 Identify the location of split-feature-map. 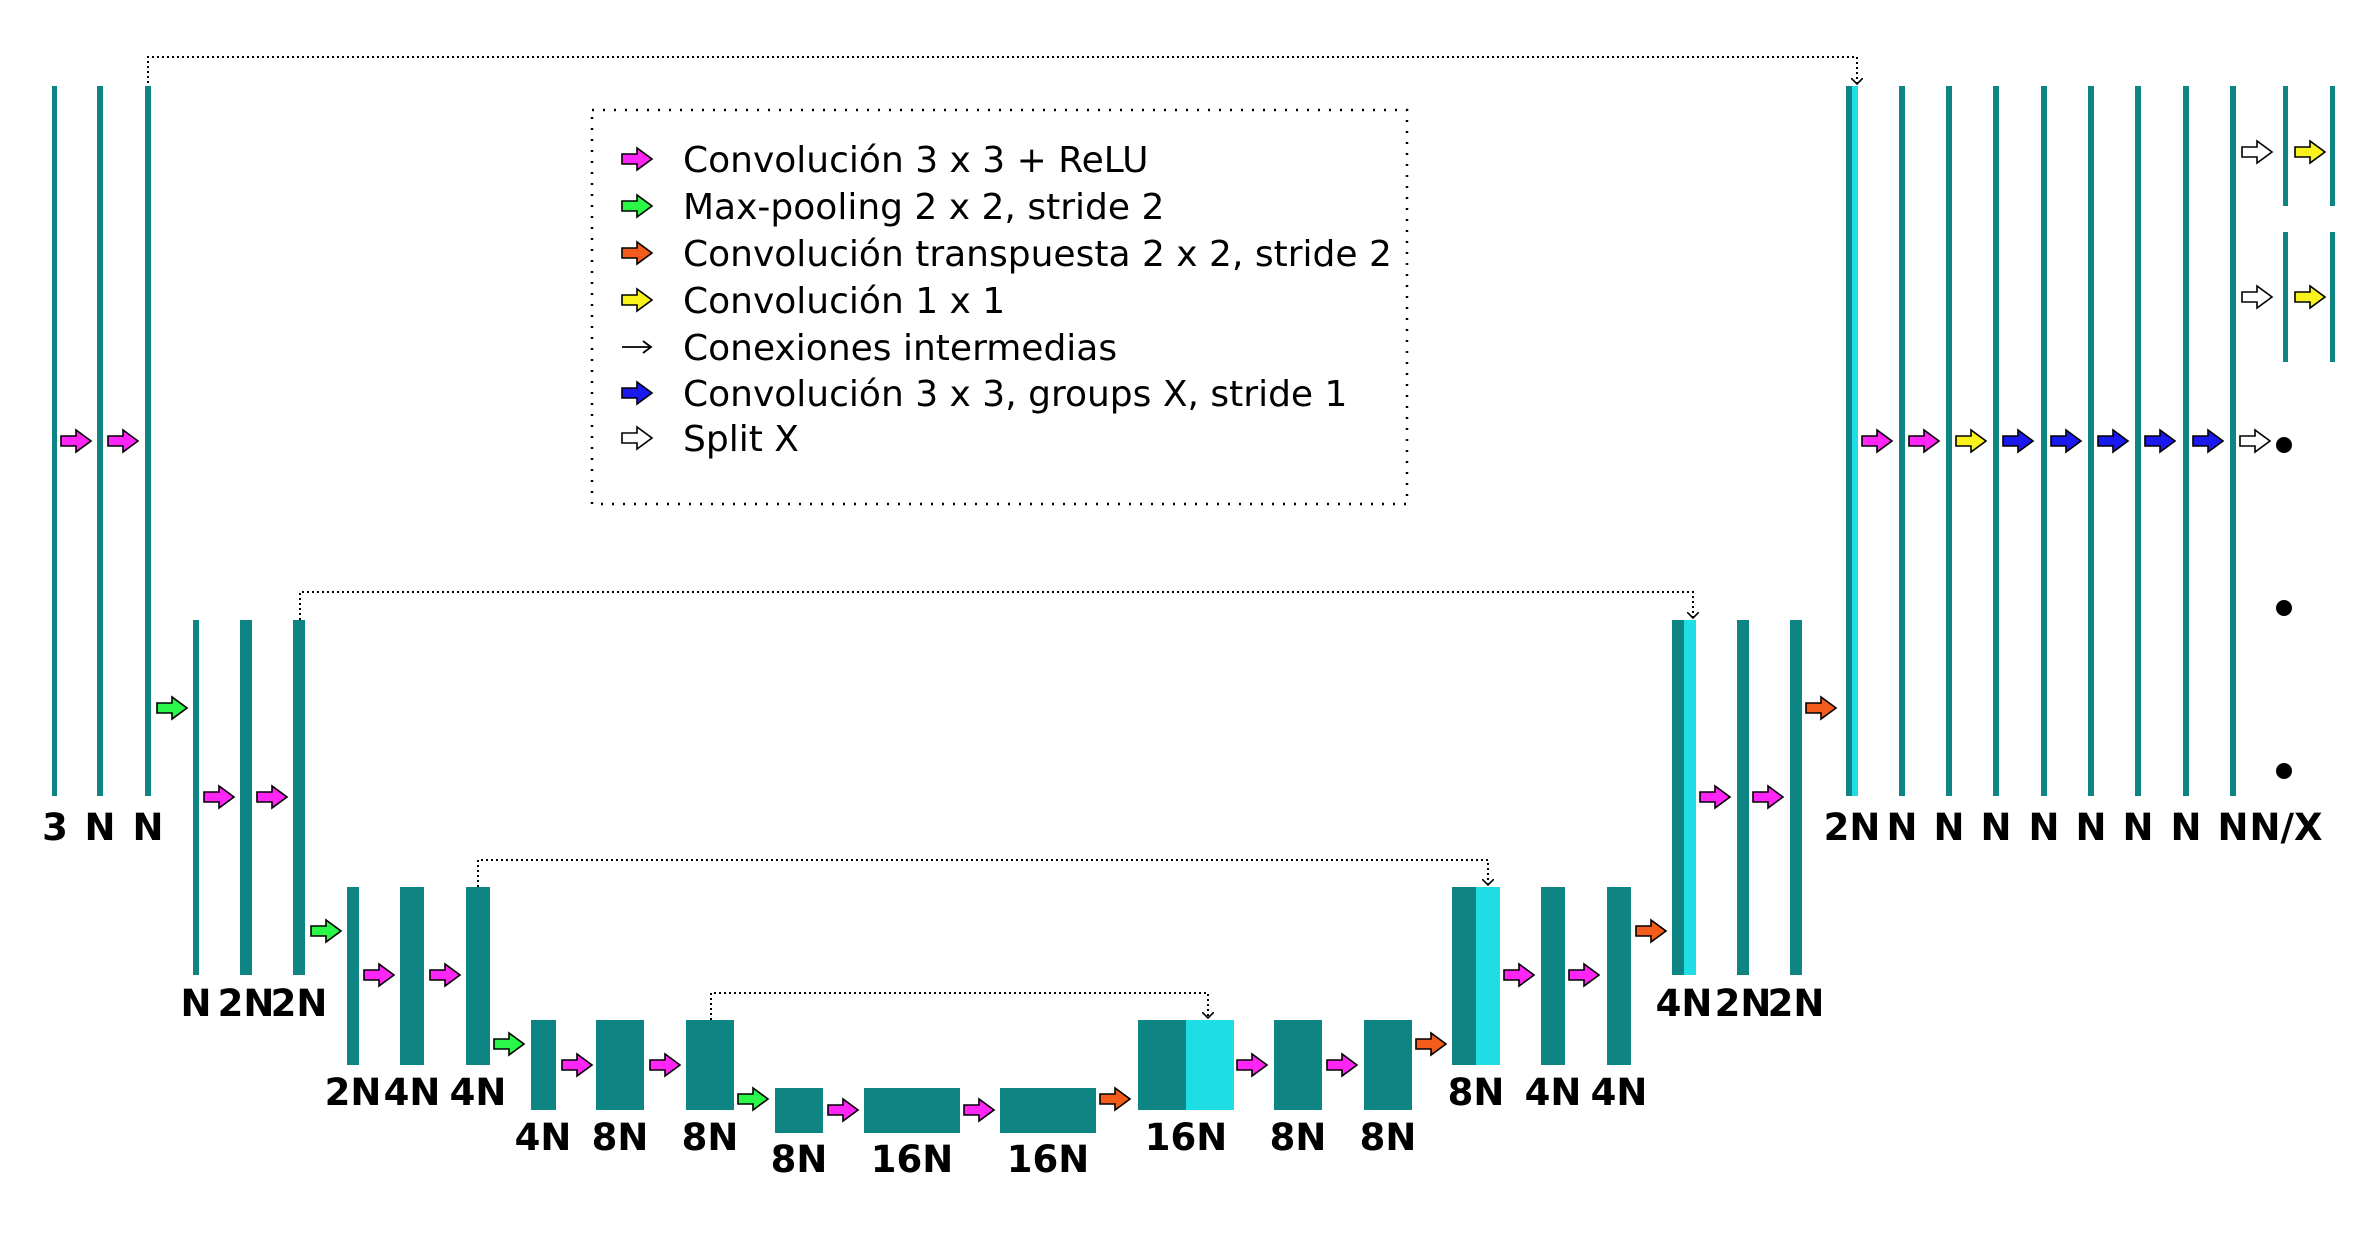
(2285, 146).